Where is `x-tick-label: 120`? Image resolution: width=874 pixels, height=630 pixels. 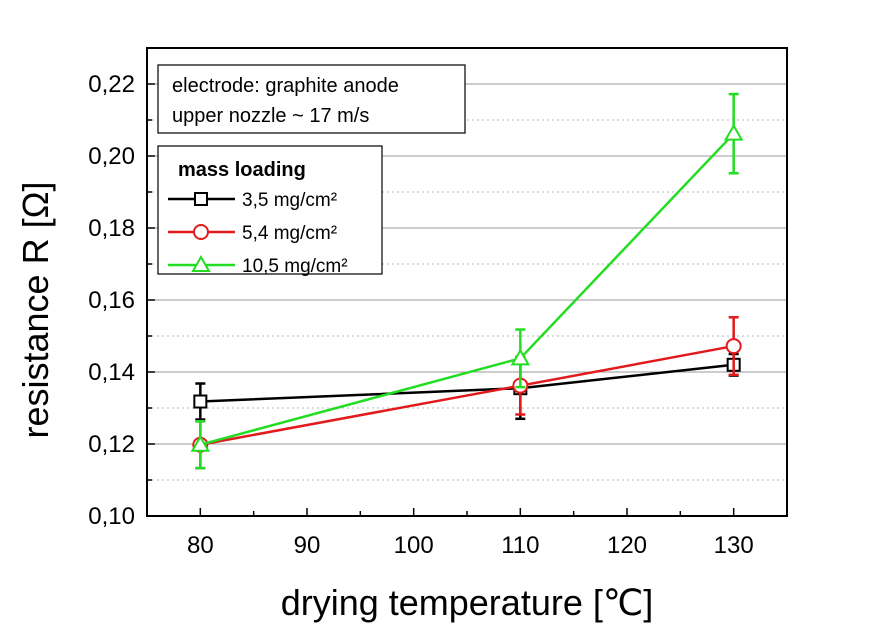
x-tick-label: 120 is located at coordinates (627, 545).